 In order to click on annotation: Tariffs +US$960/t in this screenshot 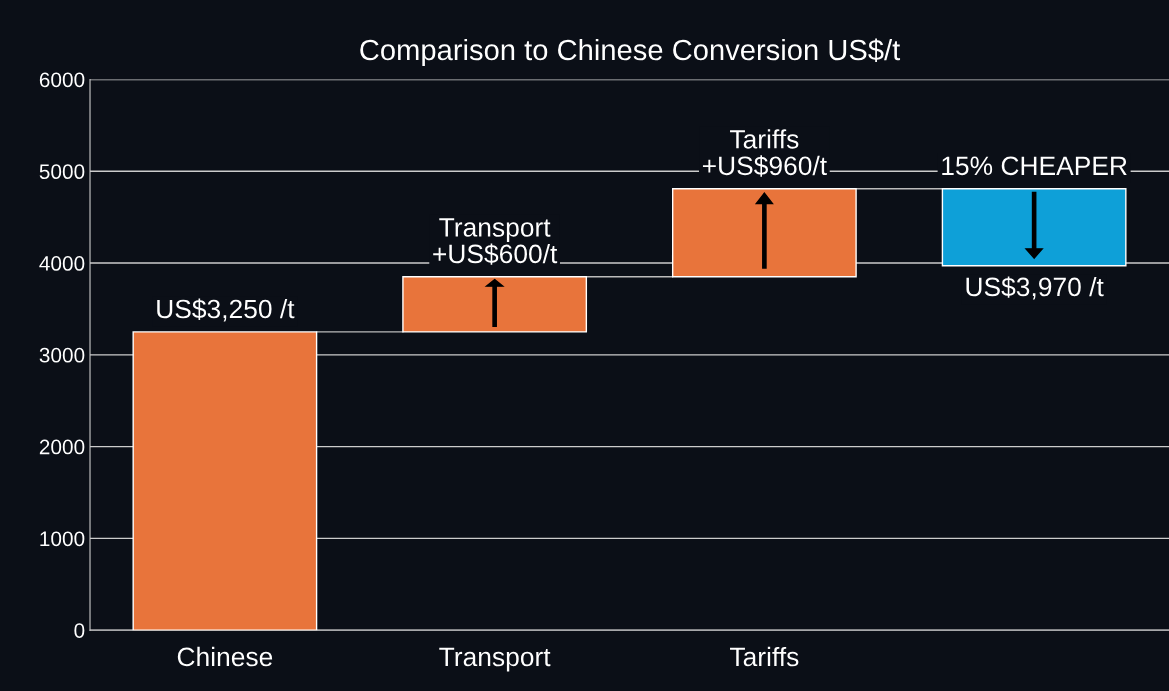, I will do `click(764, 153)`.